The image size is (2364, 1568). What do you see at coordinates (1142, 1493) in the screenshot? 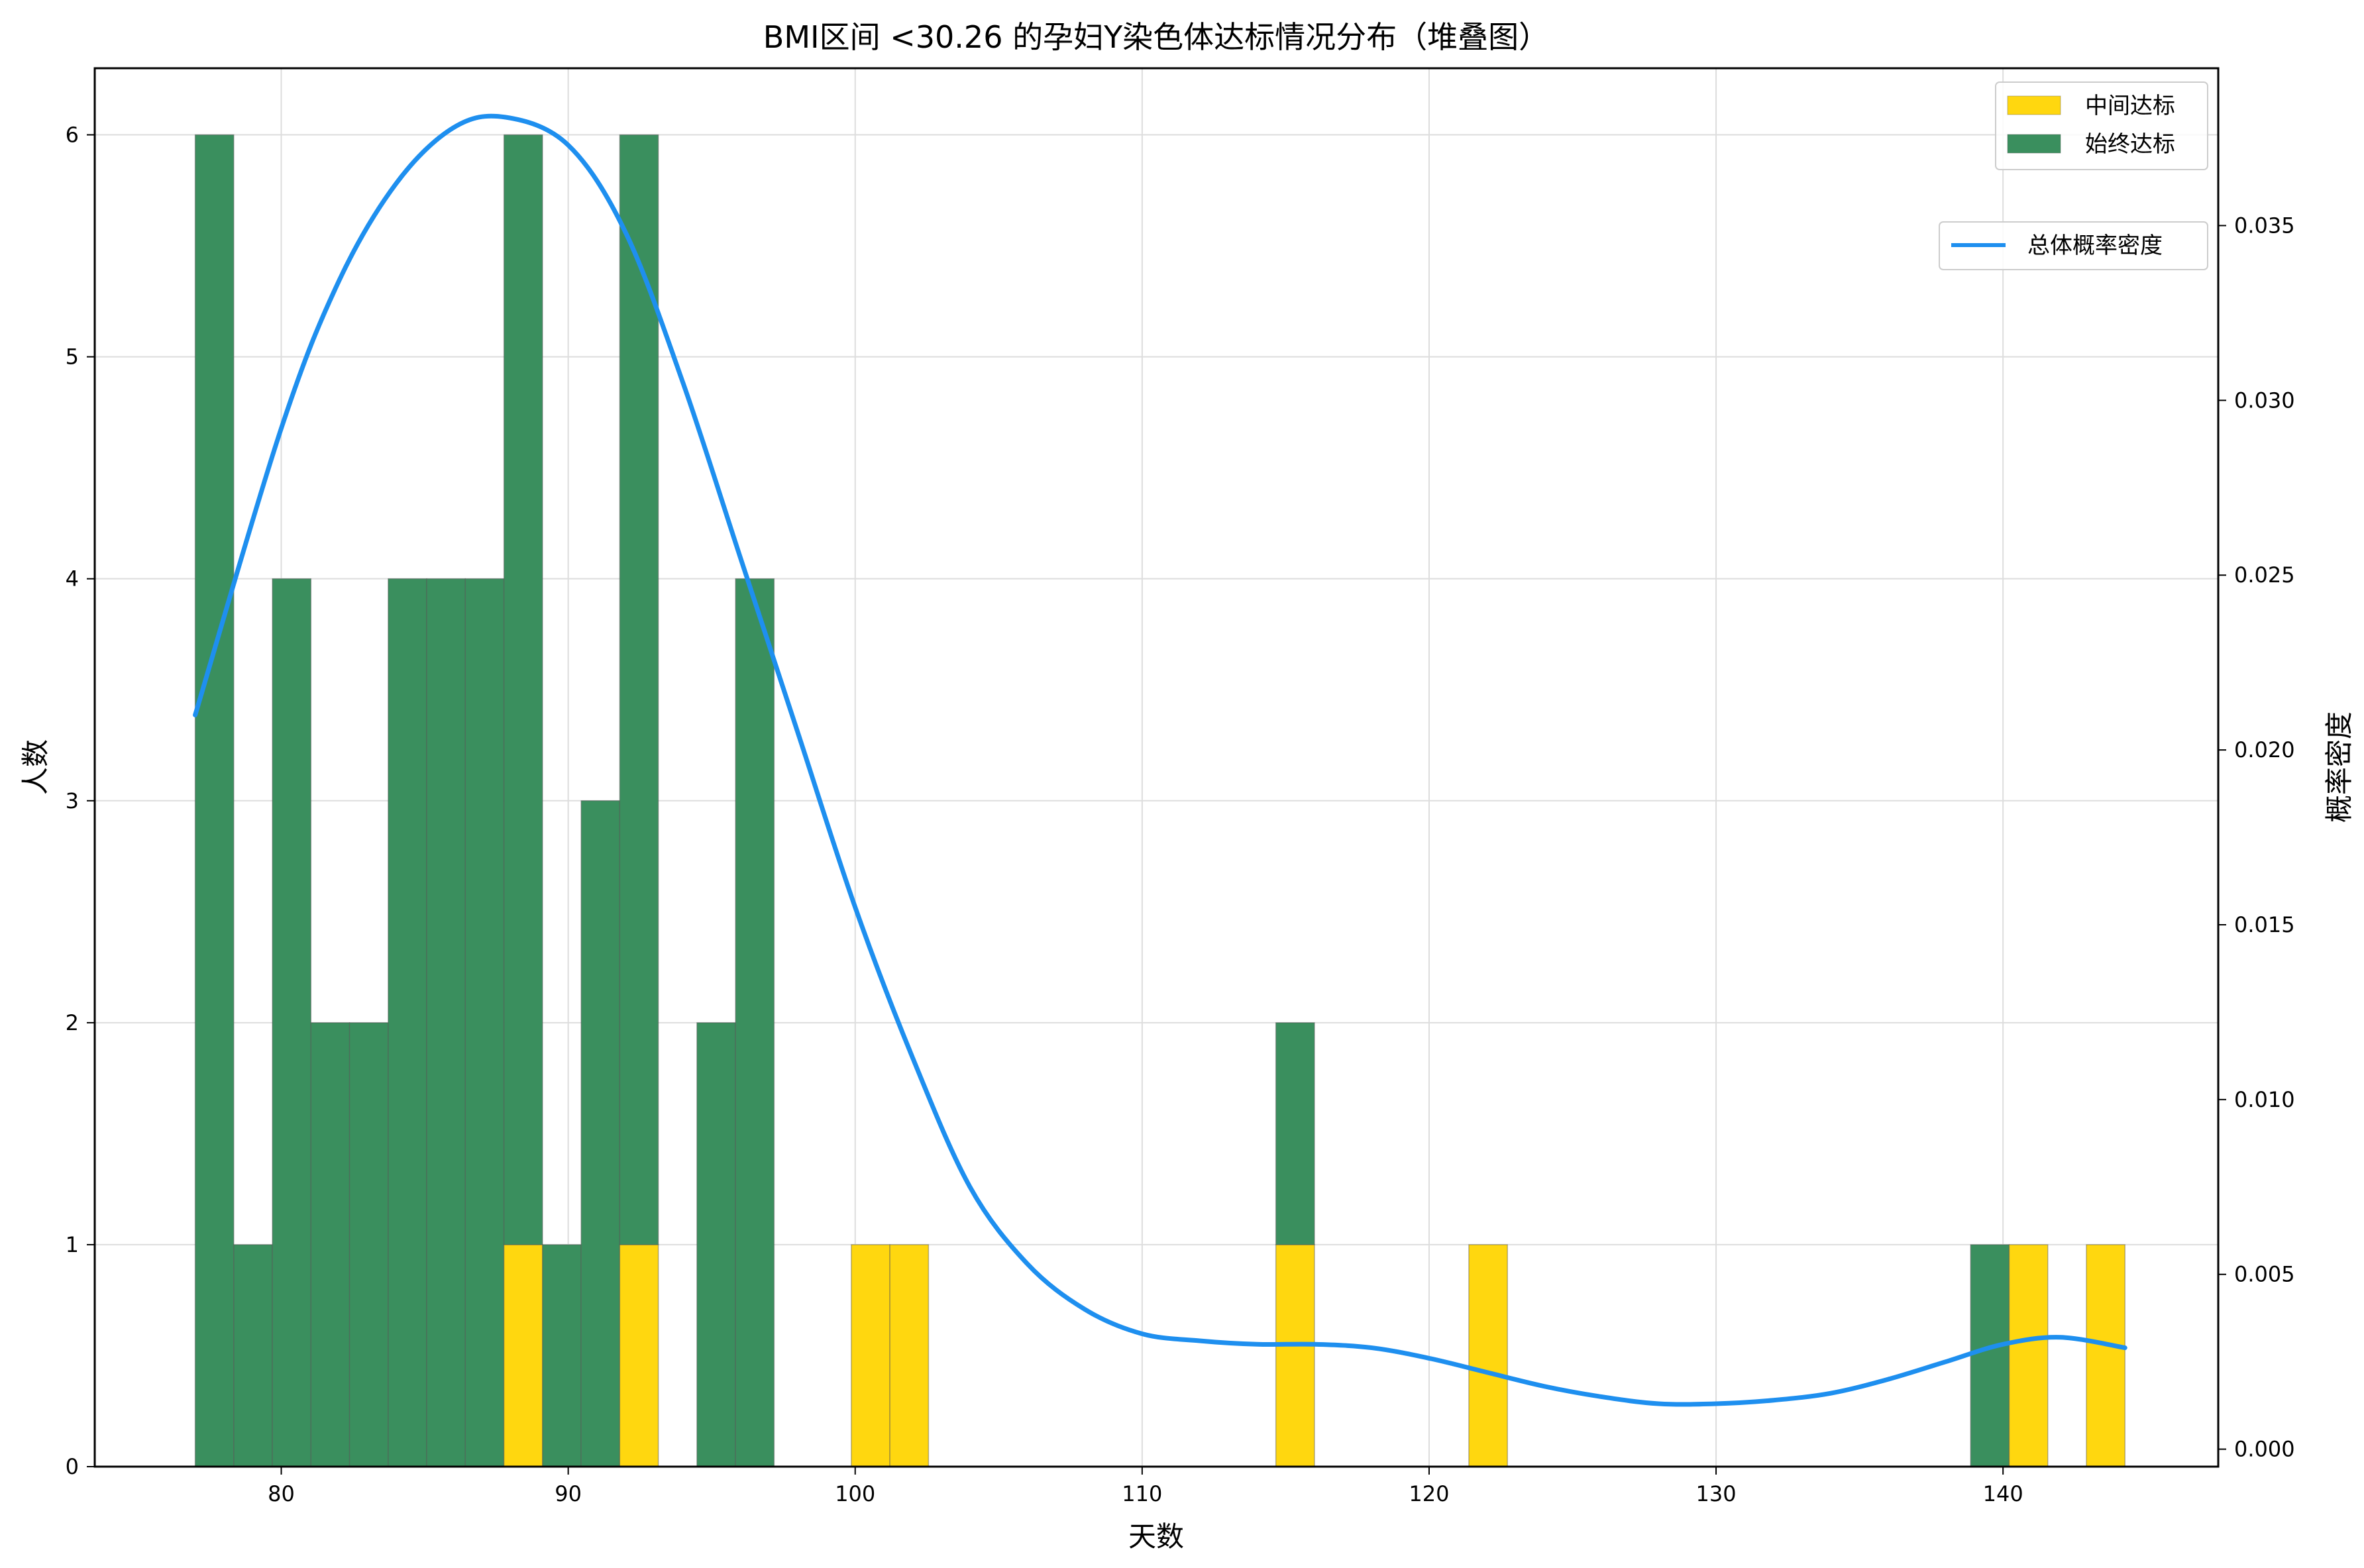
I see `x-tick-label: 110` at bounding box center [1142, 1493].